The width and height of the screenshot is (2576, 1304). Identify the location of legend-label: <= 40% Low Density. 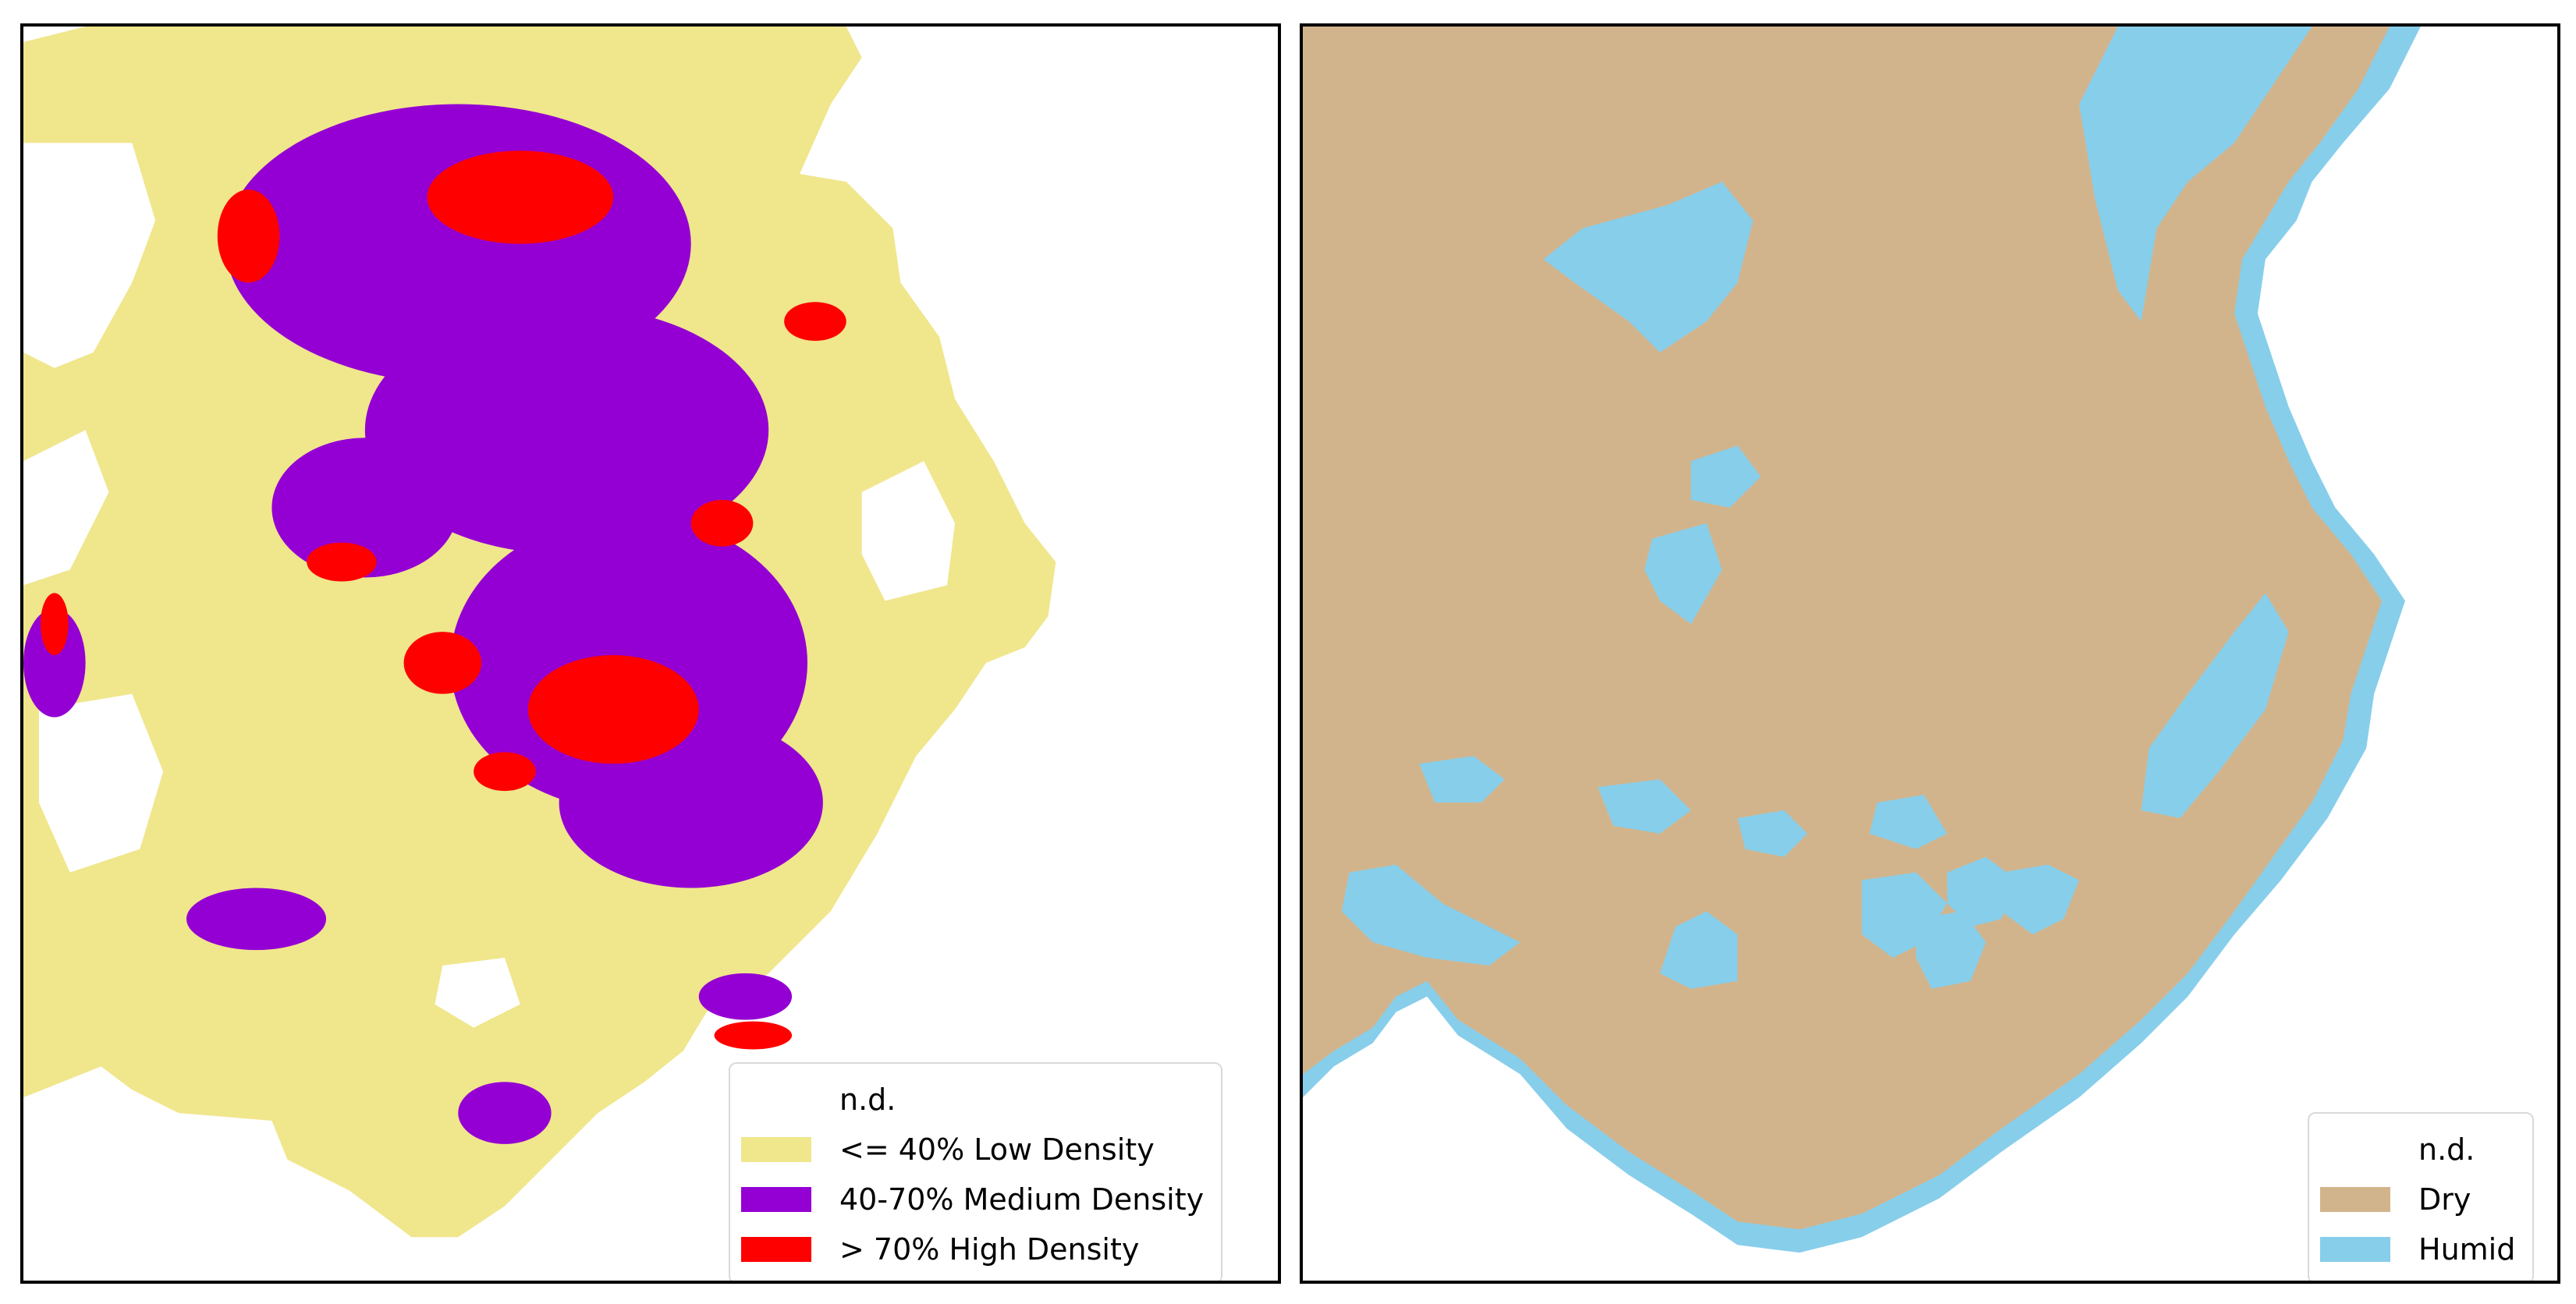
(997, 1149).